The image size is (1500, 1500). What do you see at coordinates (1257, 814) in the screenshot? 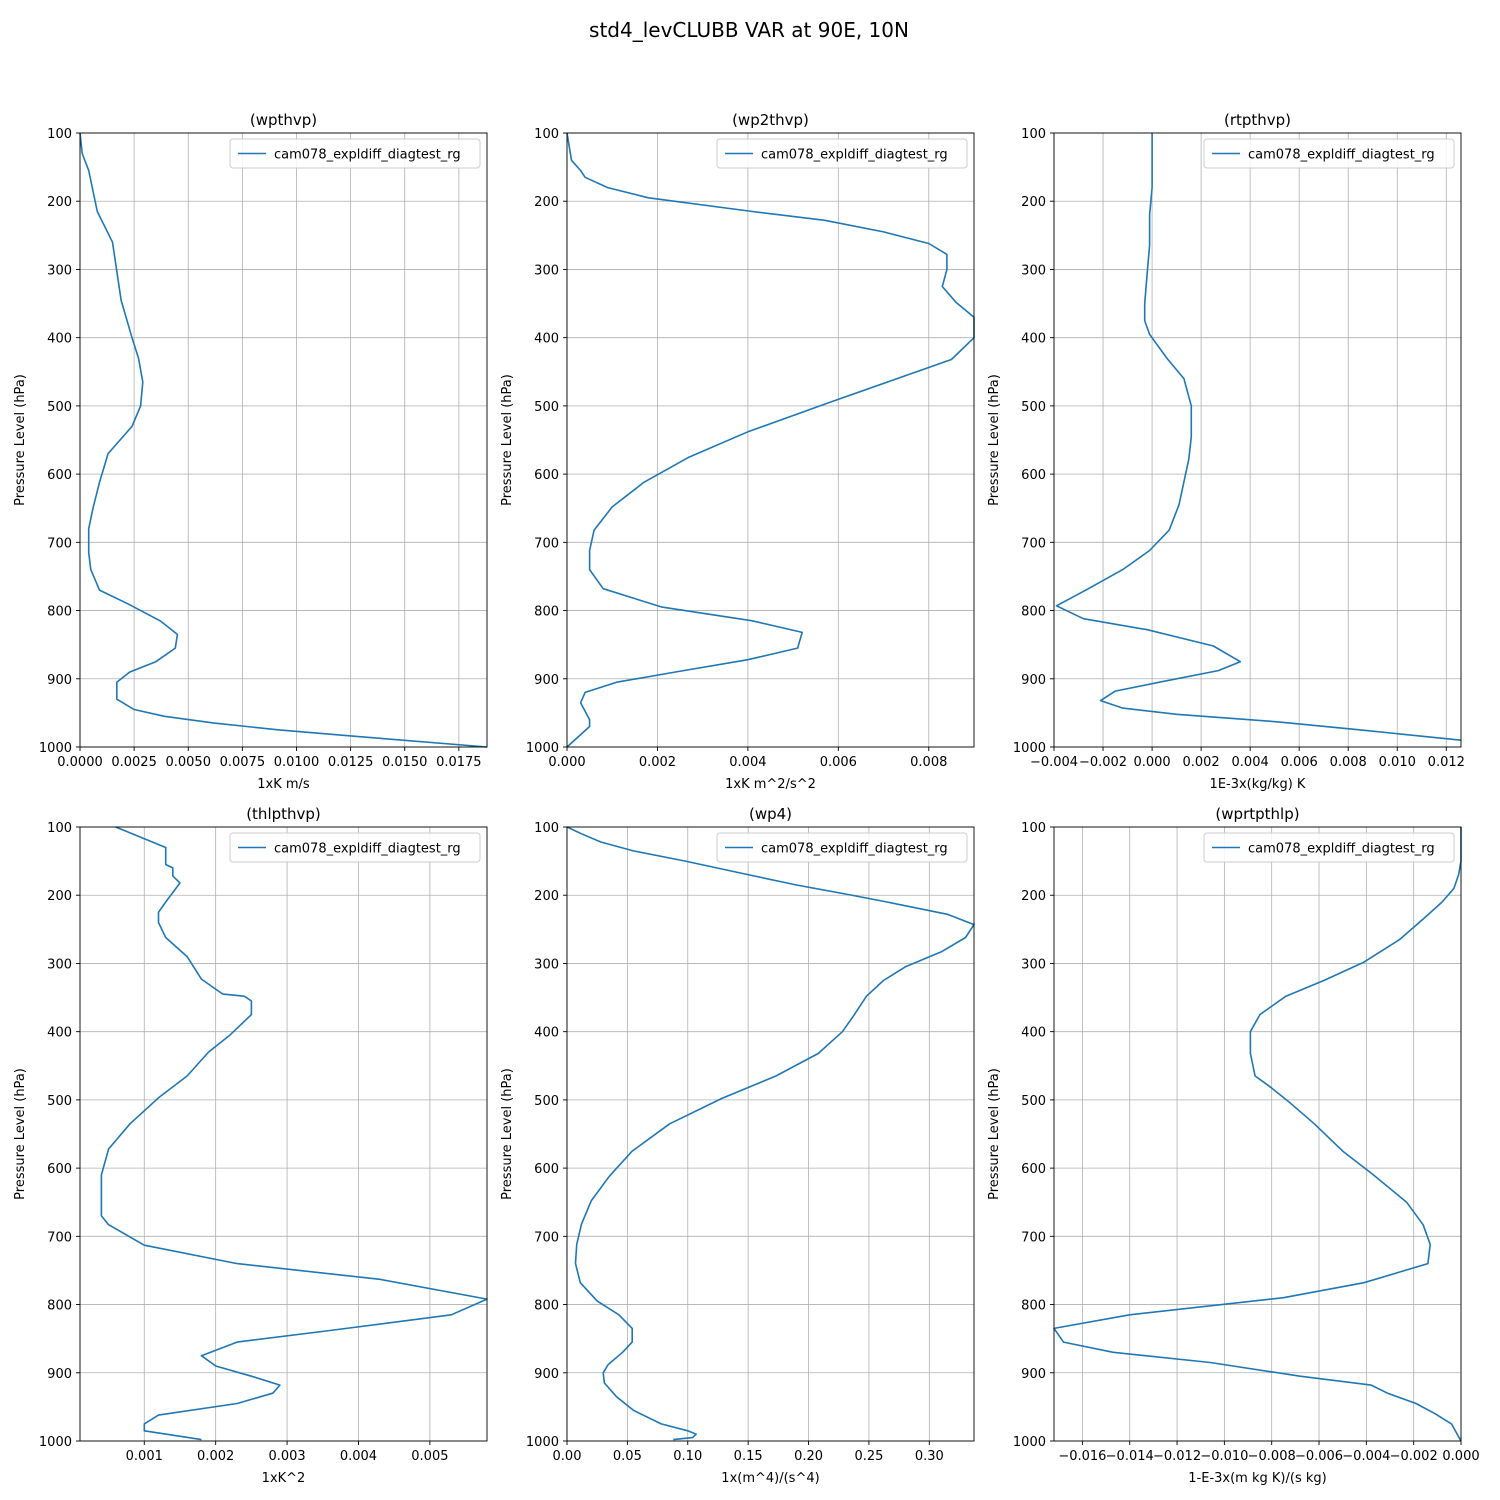
I see `chart-title: (wprtpthlp)` at bounding box center [1257, 814].